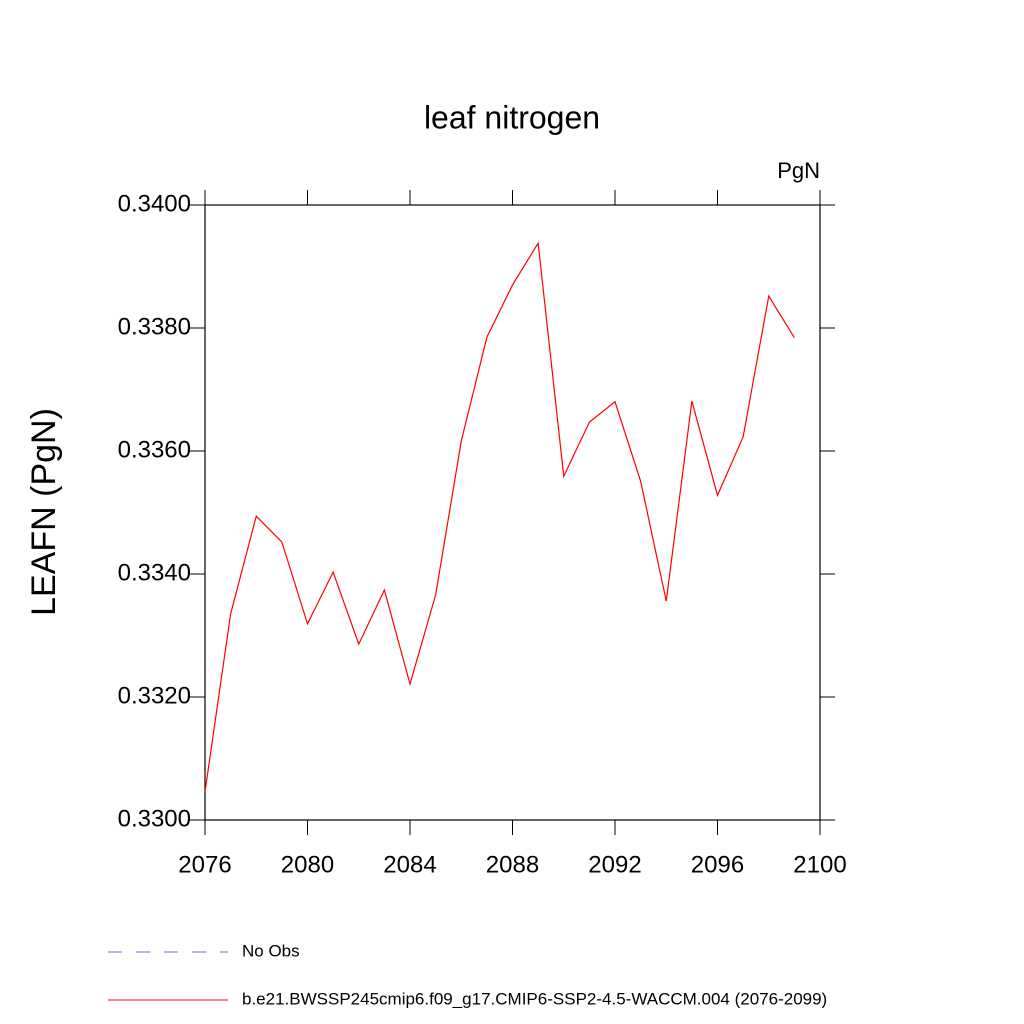 The height and width of the screenshot is (1024, 1024). What do you see at coordinates (271, 950) in the screenshot?
I see `legend-label: No Obs` at bounding box center [271, 950].